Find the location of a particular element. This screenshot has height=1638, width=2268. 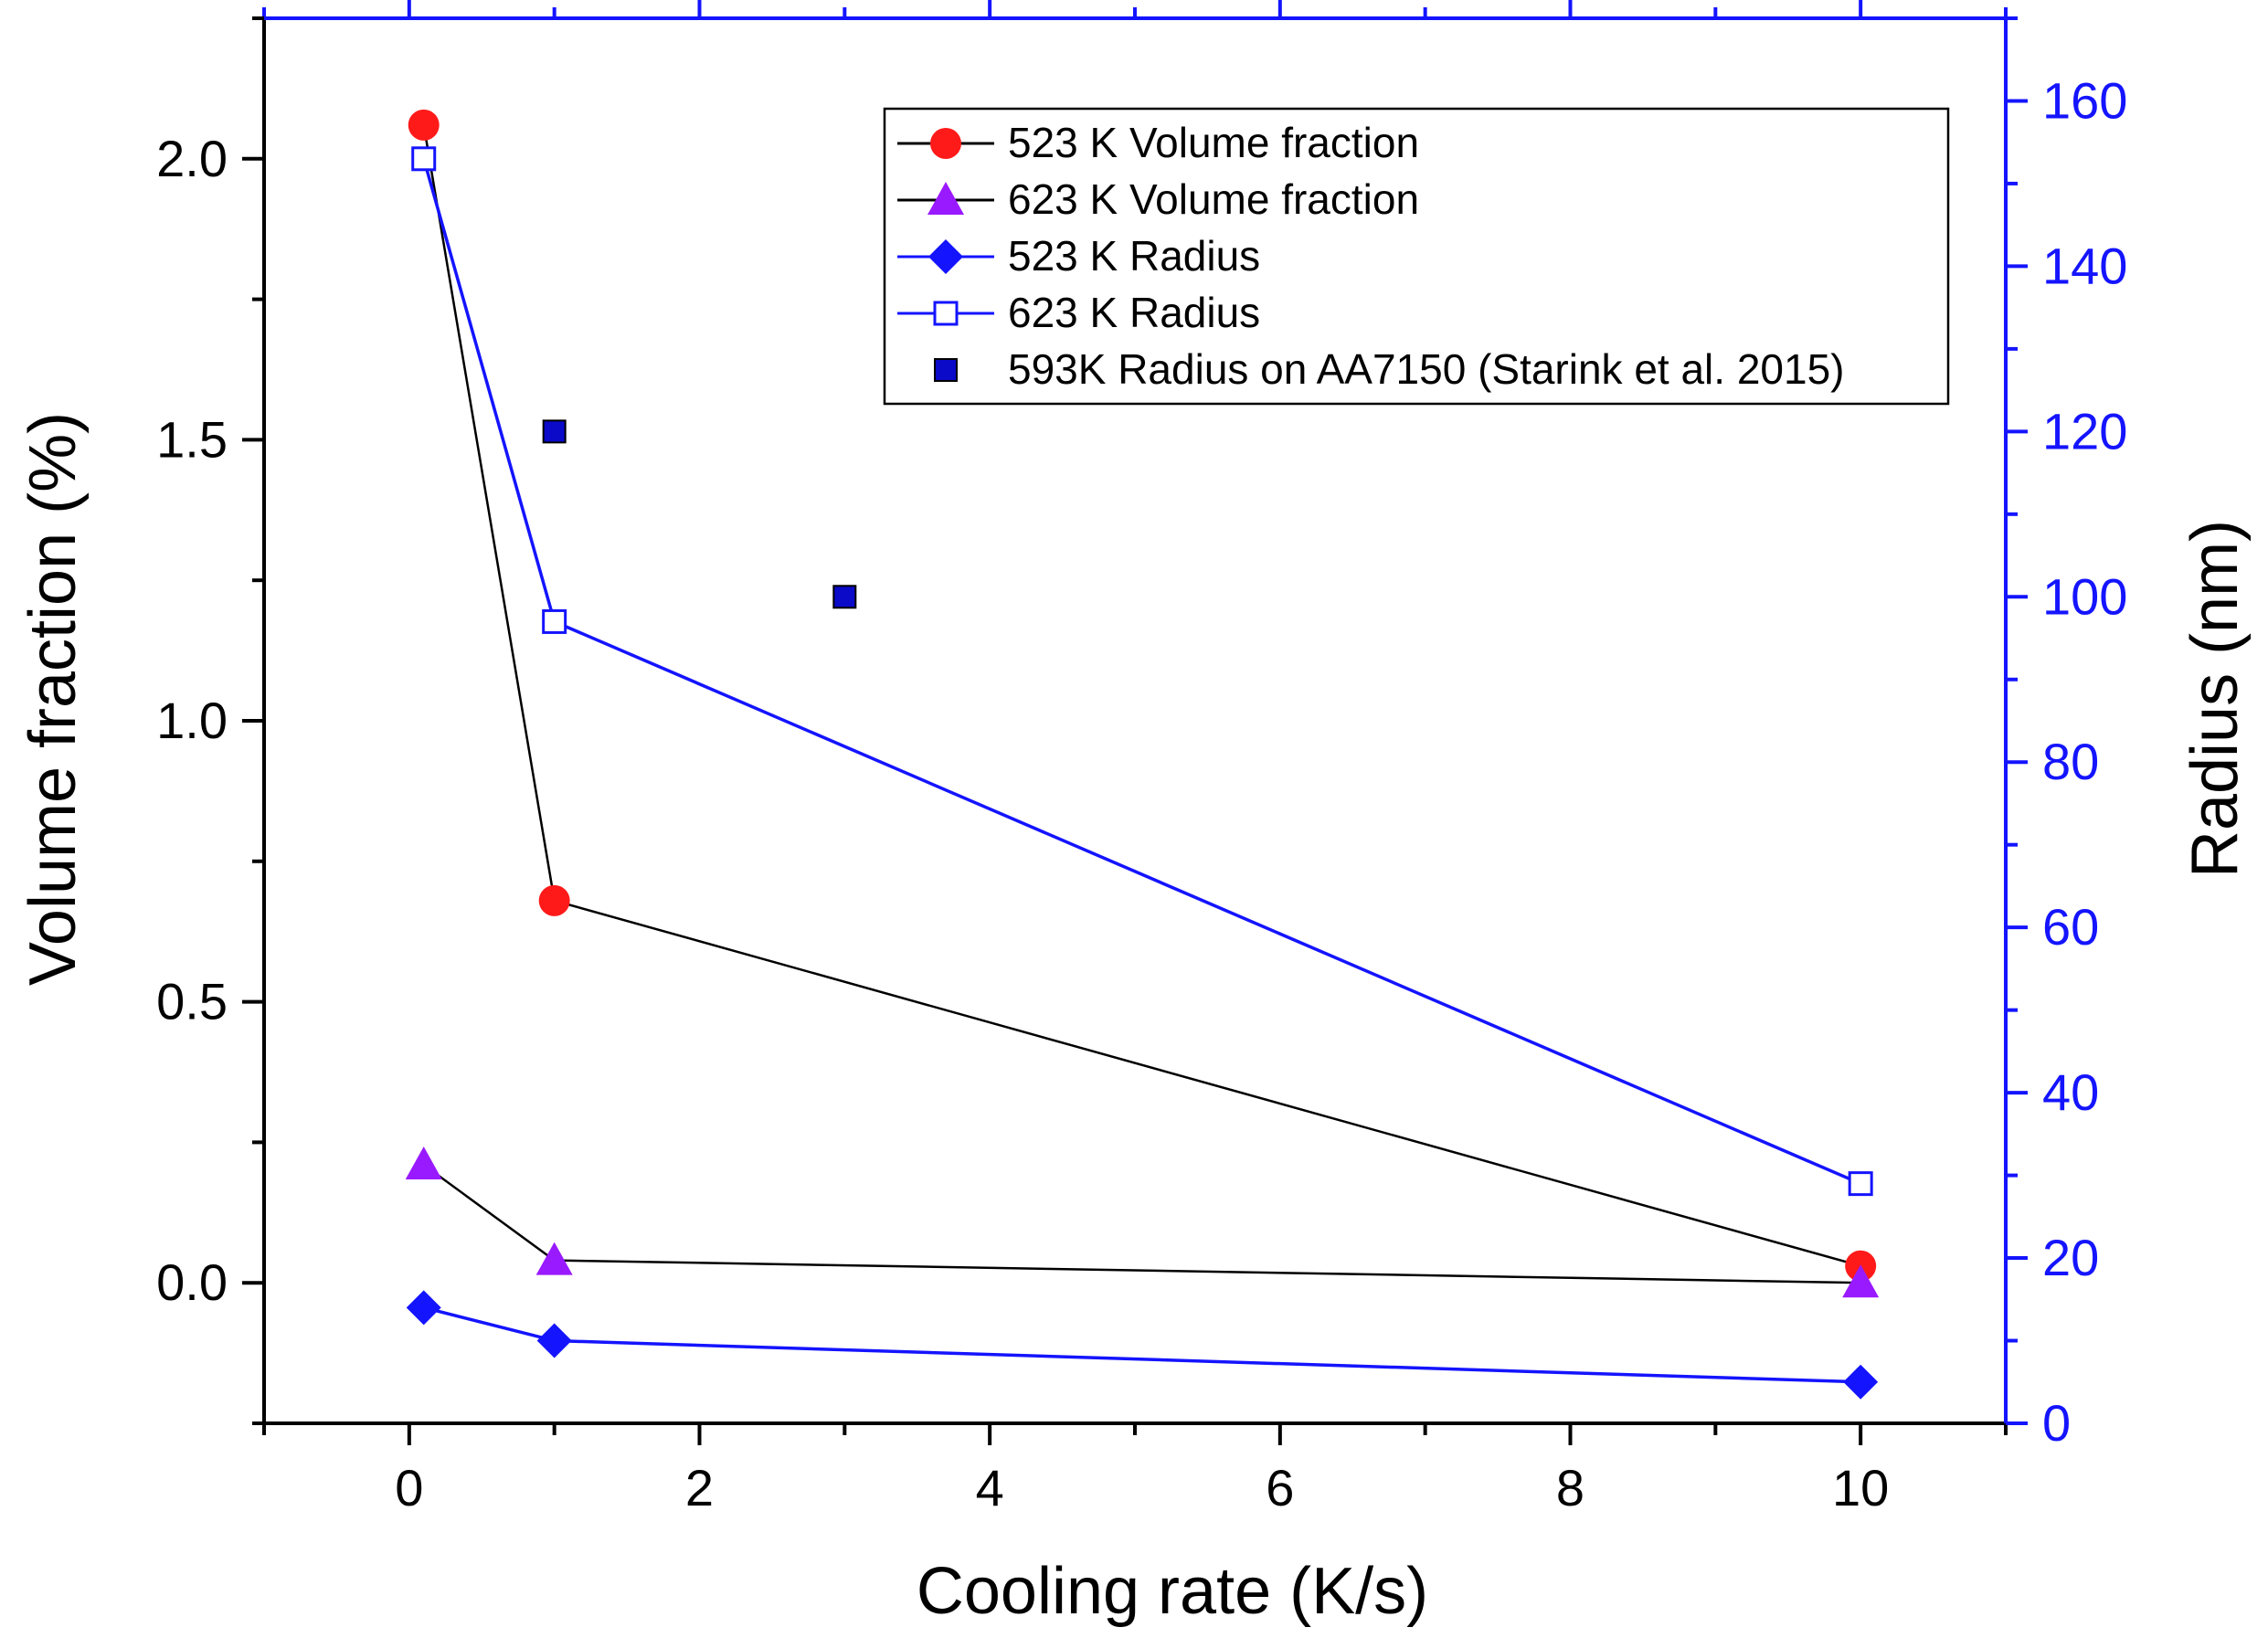

legend-label: 523 K Radius is located at coordinates (1134, 256).